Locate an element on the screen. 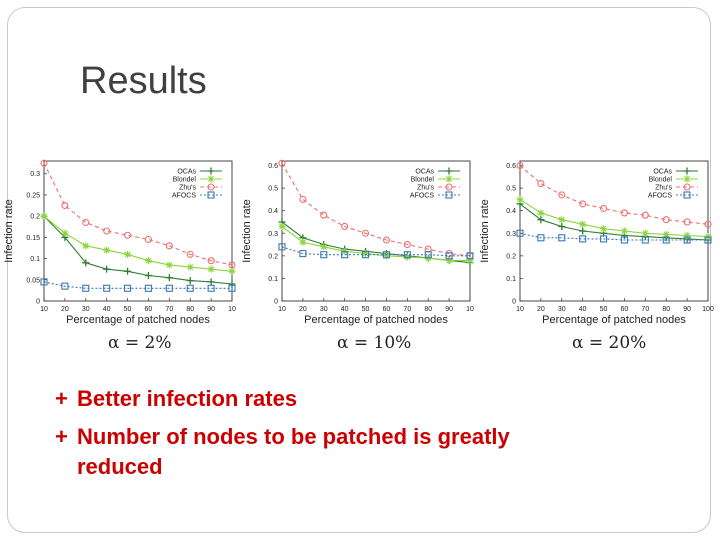 Image resolution: width=720 pixels, height=540 pixels. y-tick-label: 0.5 is located at coordinates (273, 189).